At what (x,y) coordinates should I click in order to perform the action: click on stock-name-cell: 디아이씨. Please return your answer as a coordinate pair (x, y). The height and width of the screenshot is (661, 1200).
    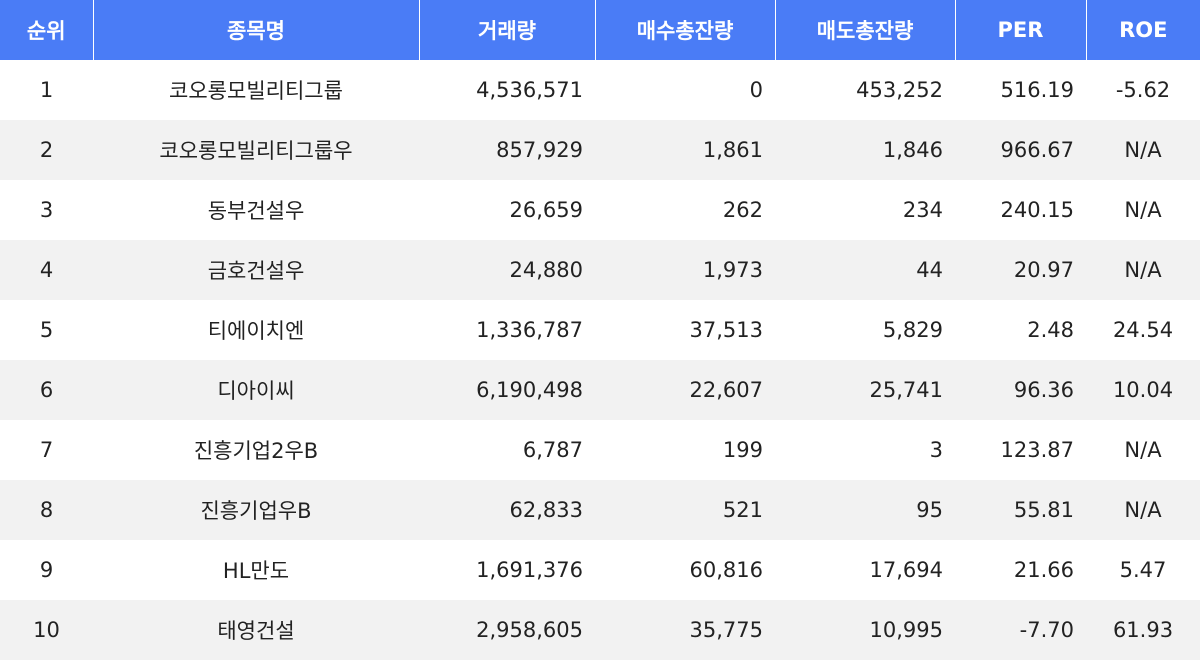
    Looking at the image, I should click on (256, 390).